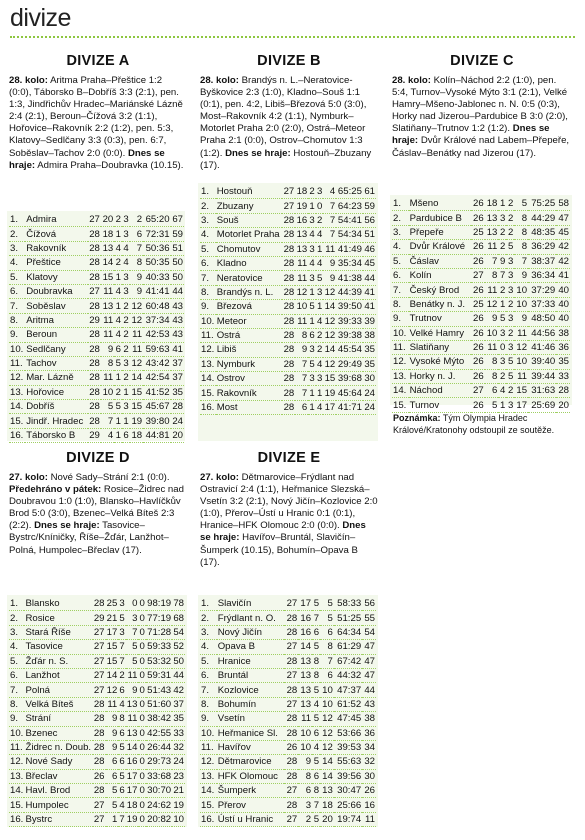 Image resolution: width=585 pixels, height=840 pixels. What do you see at coordinates (481, 304) in the screenshot?
I see `standings-row: 8. Benátky n. J. 25 12 1 2 10 37:33 40` at bounding box center [481, 304].